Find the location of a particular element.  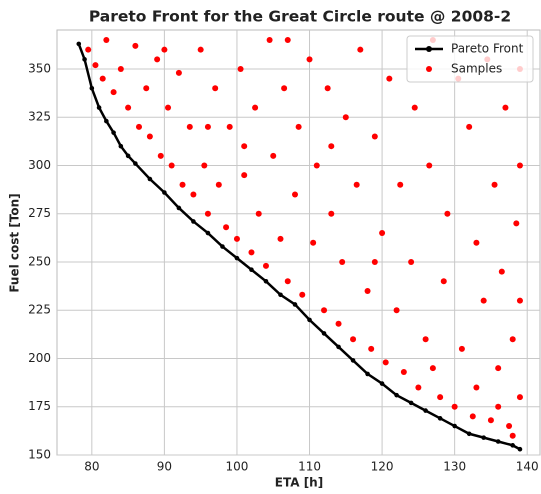

x-tick-label: 130 is located at coordinates (454, 467).